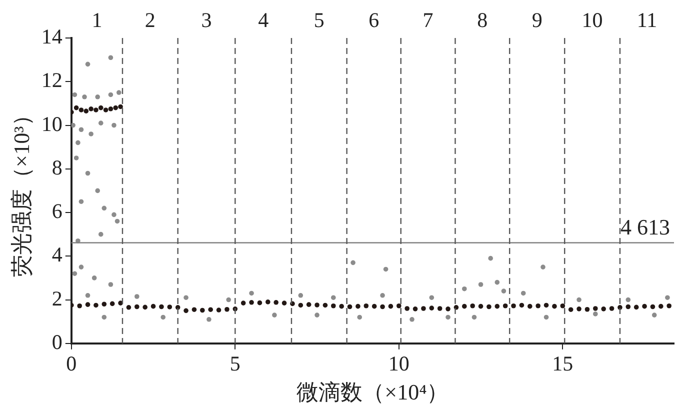  What do you see at coordinates (57, 254) in the screenshot?
I see `y-tick-label: 4` at bounding box center [57, 254].